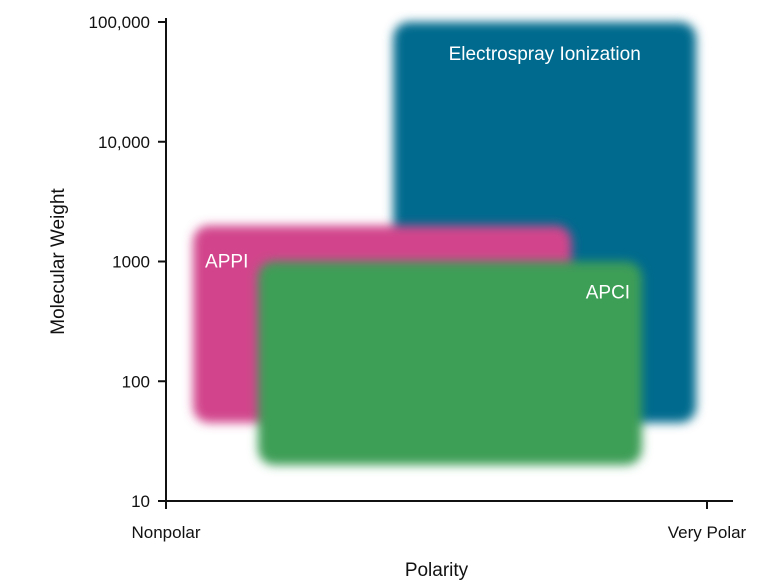  Describe the element at coordinates (226, 261) in the screenshot. I see `region-label-appi: APPI` at that location.